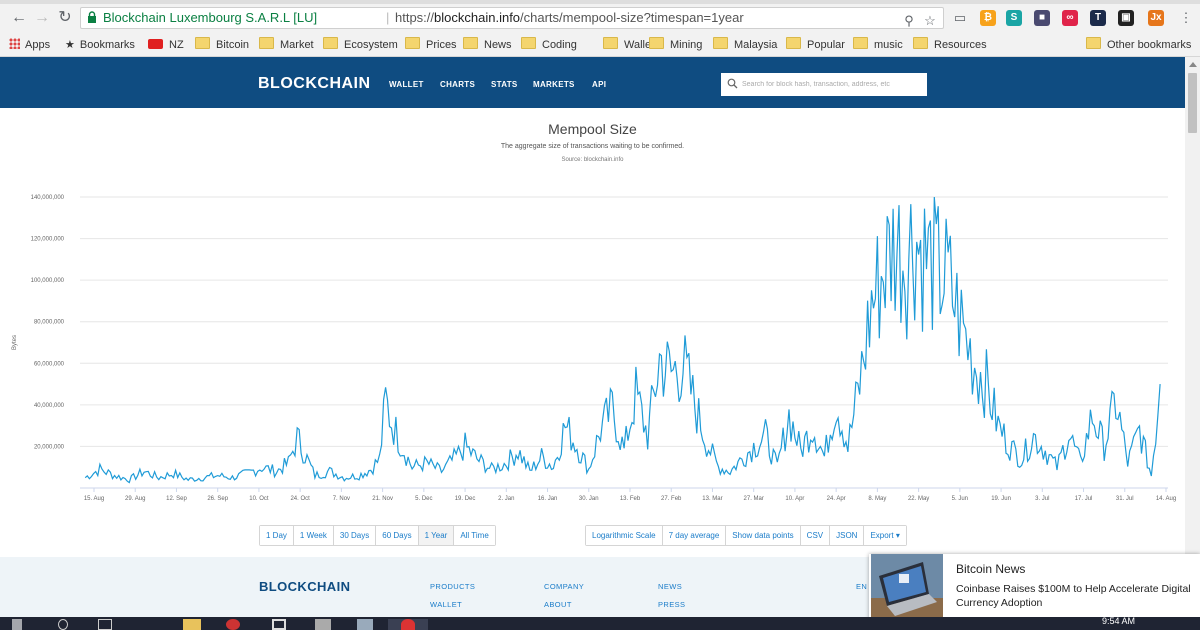  I want to click on bookmark-folder: News, so click(487, 45).